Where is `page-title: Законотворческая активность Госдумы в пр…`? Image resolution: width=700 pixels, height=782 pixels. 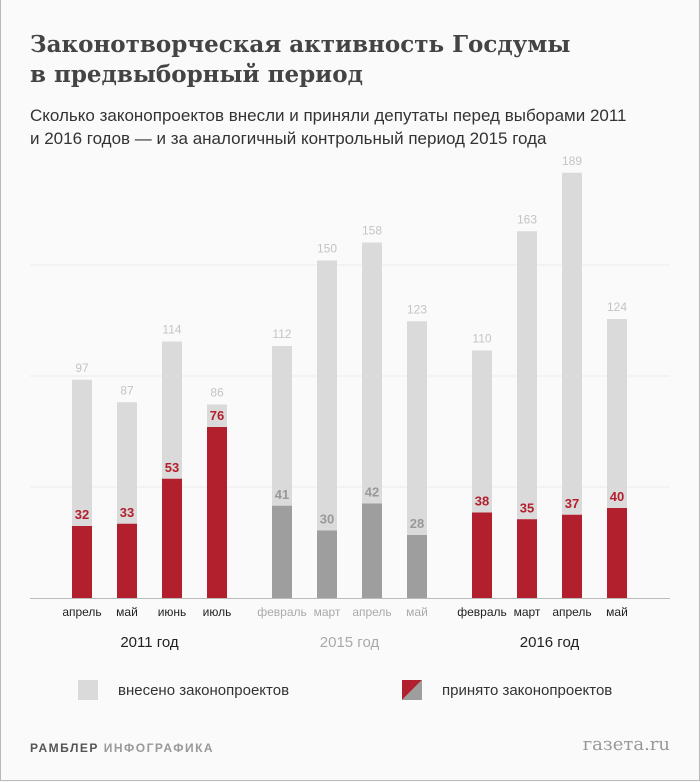
page-title: Законотворческая активность Госдумы в пр… is located at coordinates (340, 60).